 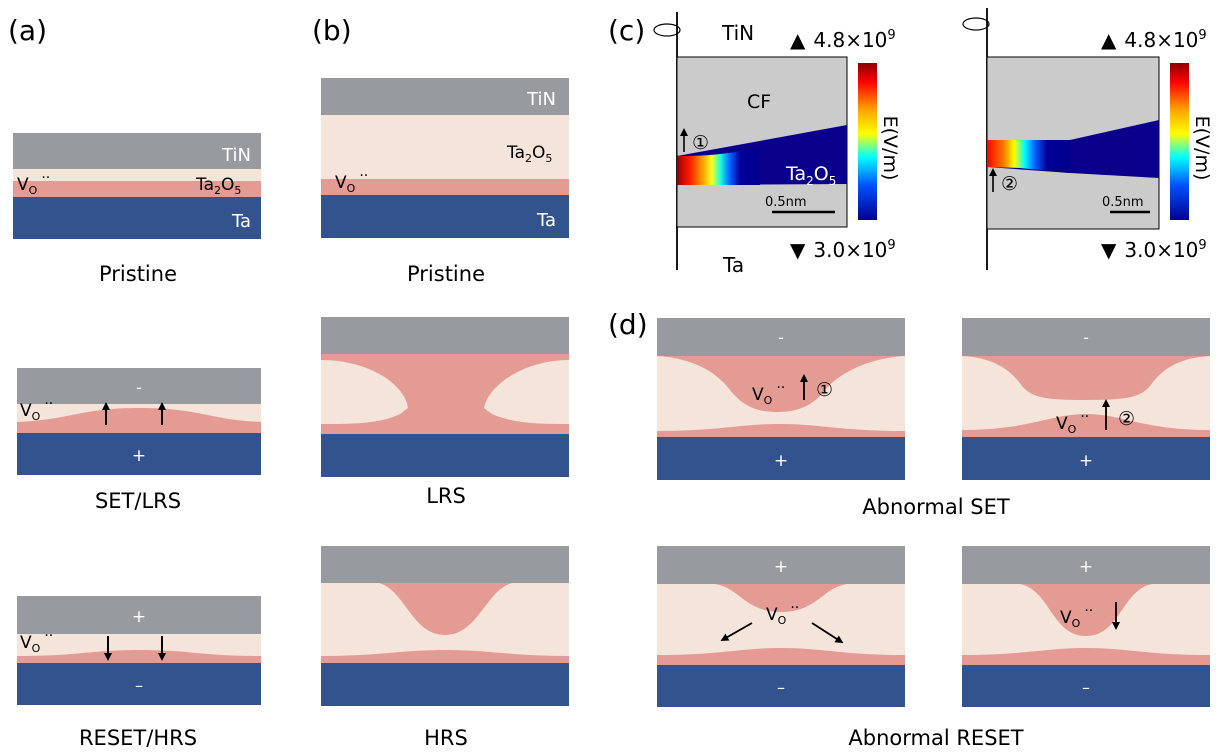 I want to click on panel-label-c: (c), so click(x=626, y=30).